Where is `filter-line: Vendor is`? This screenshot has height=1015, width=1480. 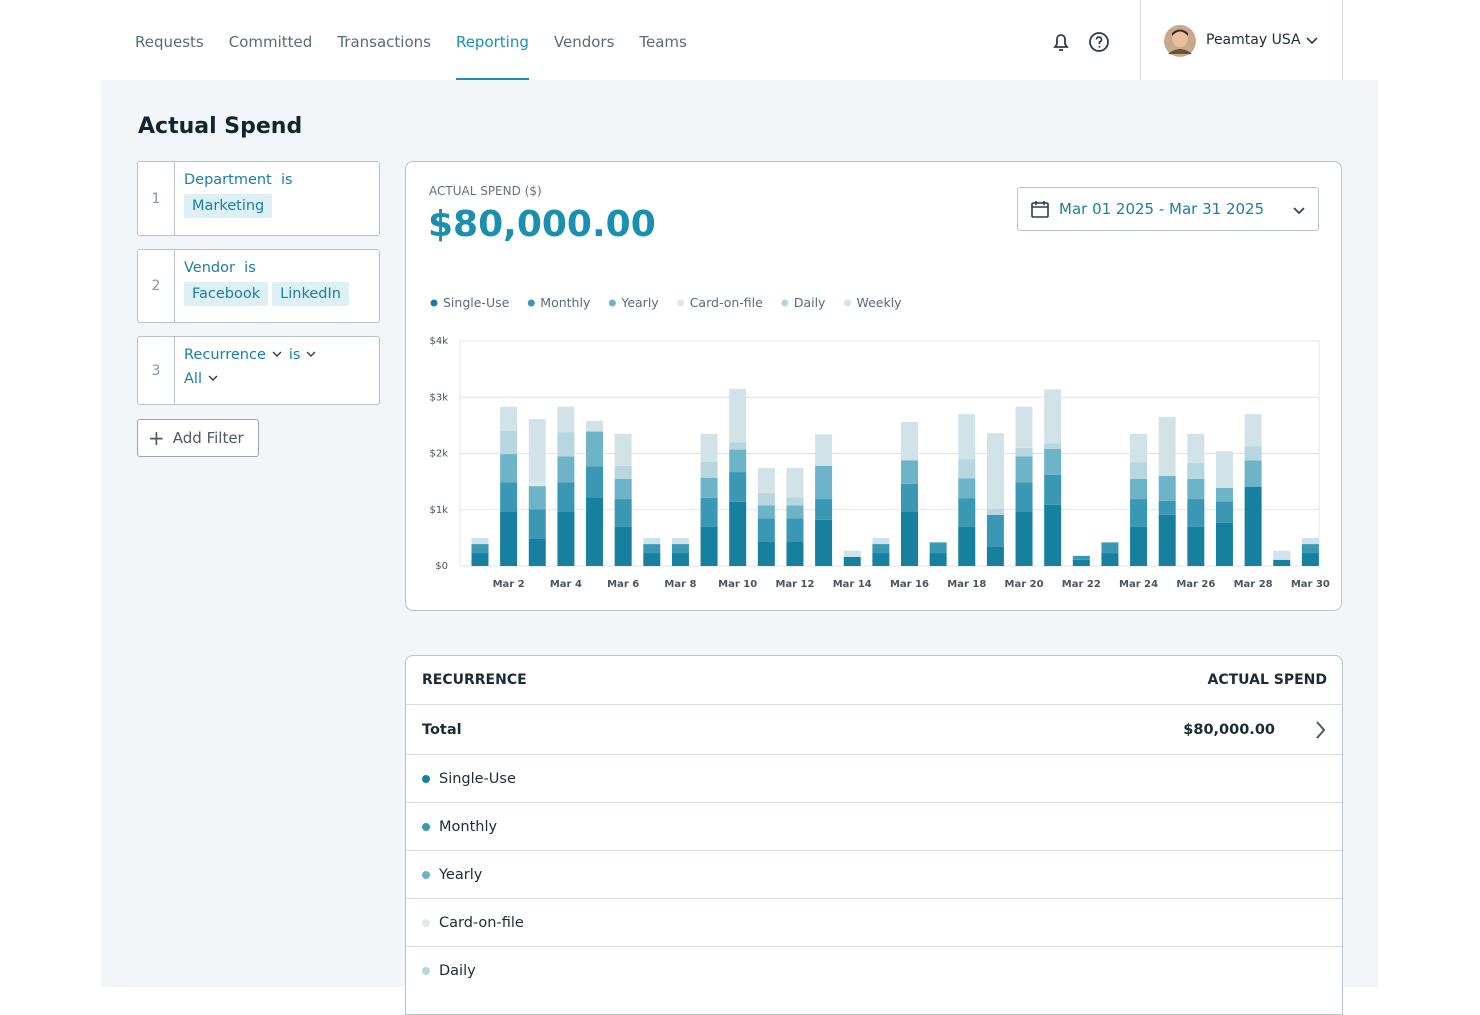 filter-line: Vendor is is located at coordinates (278, 268).